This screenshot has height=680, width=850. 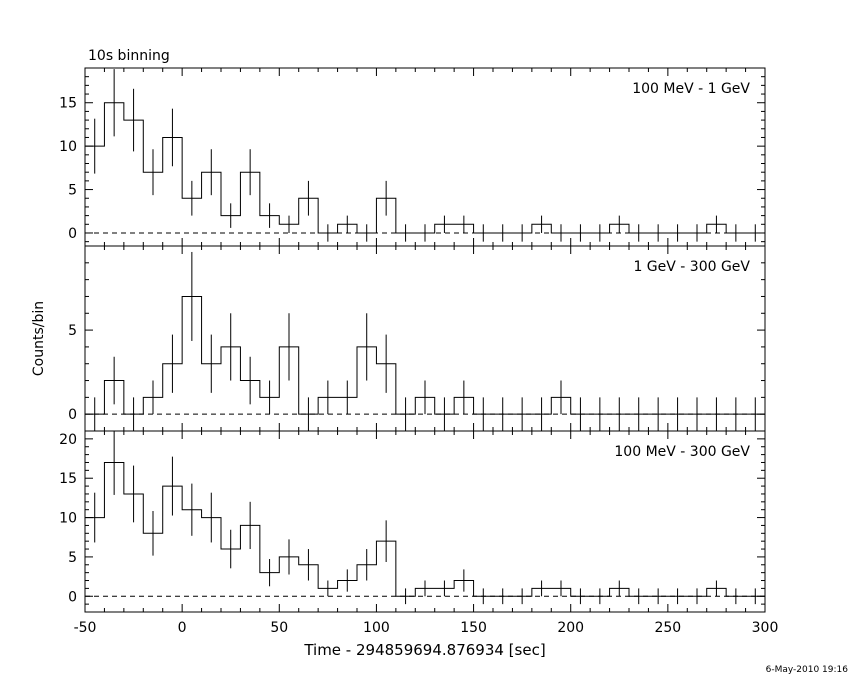 I want to click on y-axis-label: Counts/bin, so click(x=39, y=338).